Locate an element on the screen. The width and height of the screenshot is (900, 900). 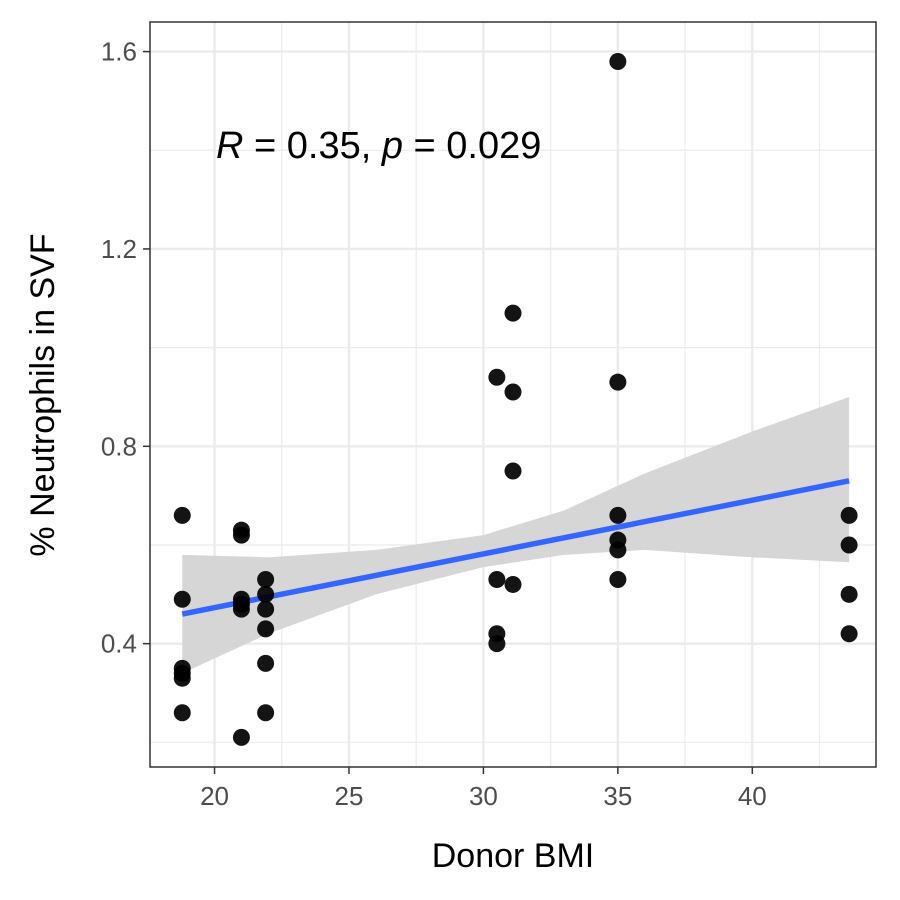
r-value: = 0.35, is located at coordinates (312, 146).